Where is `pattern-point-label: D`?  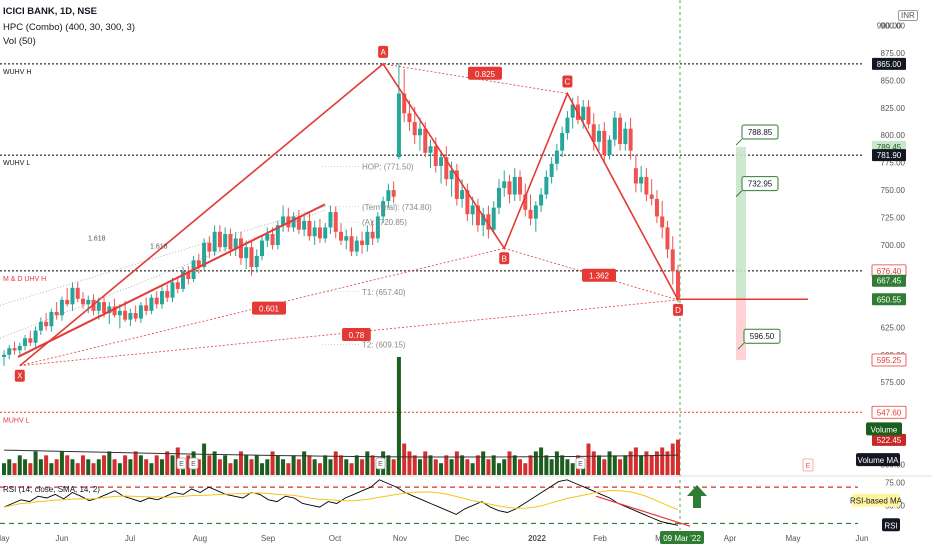 pattern-point-label: D is located at coordinates (678, 310).